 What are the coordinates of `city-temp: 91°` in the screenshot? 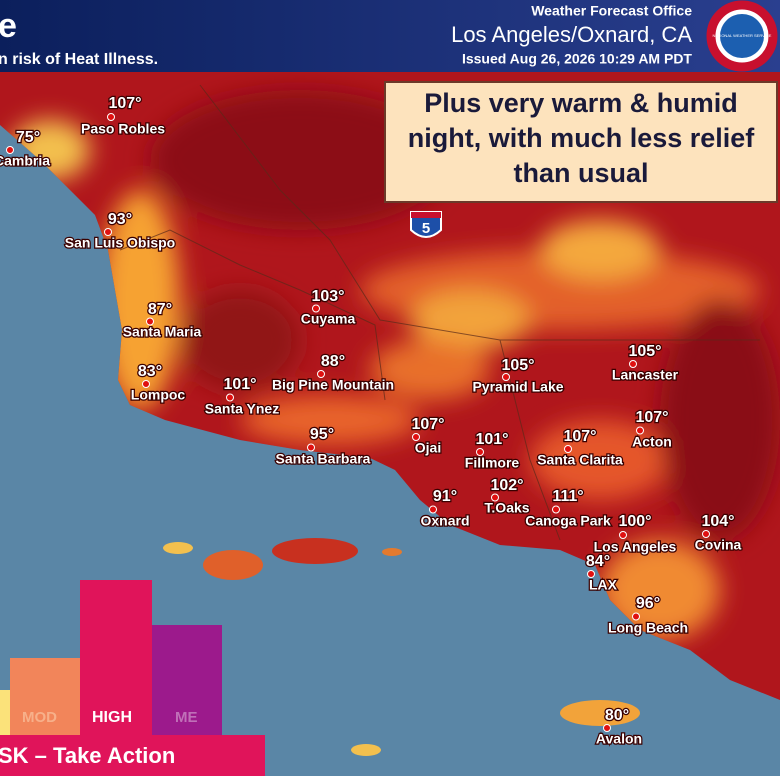 It's located at (445, 496).